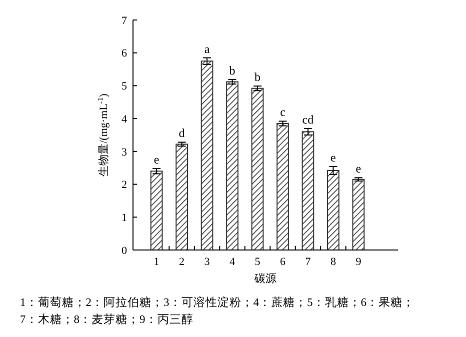 This screenshot has width=466, height=337. I want to click on y-tick-label: 2, so click(124, 185).